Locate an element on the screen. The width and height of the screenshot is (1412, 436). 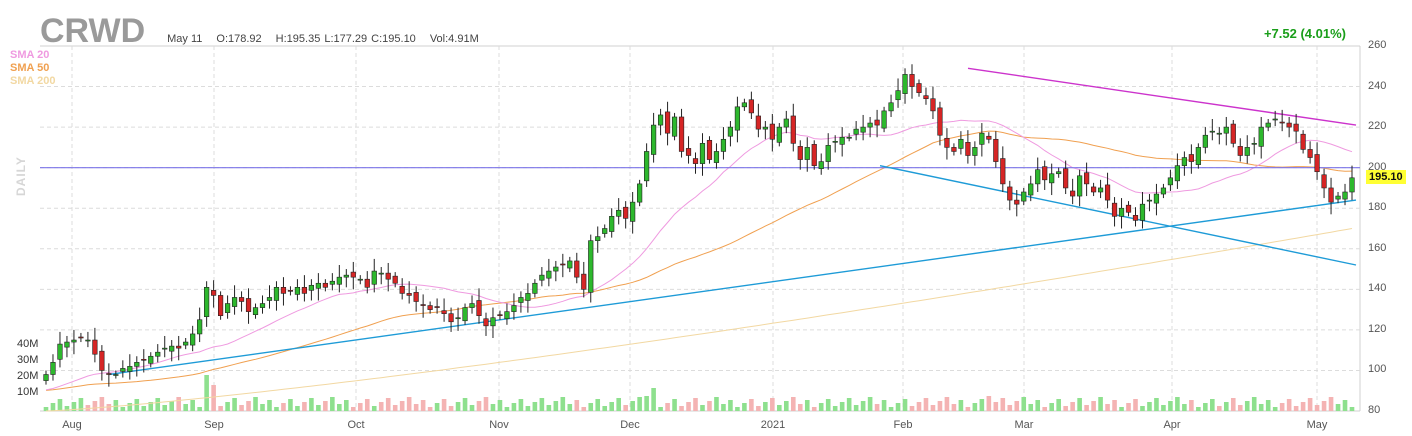
y-tick-label: 220 is located at coordinates (1377, 126).